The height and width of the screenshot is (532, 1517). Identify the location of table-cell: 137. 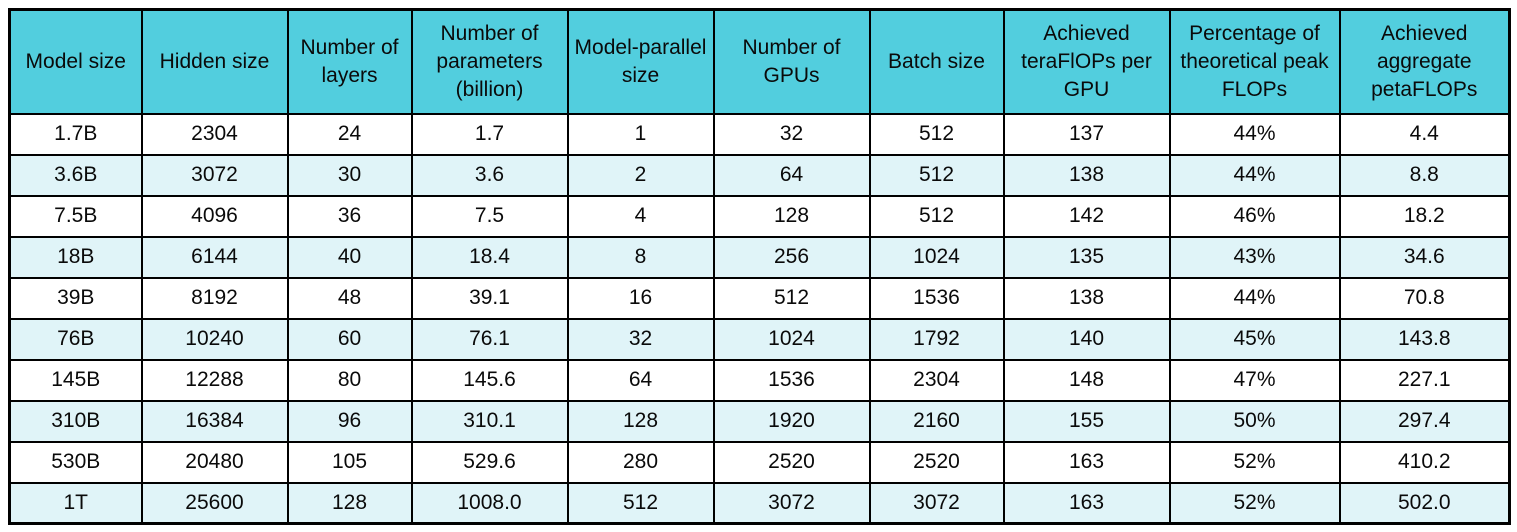
(1086, 134).